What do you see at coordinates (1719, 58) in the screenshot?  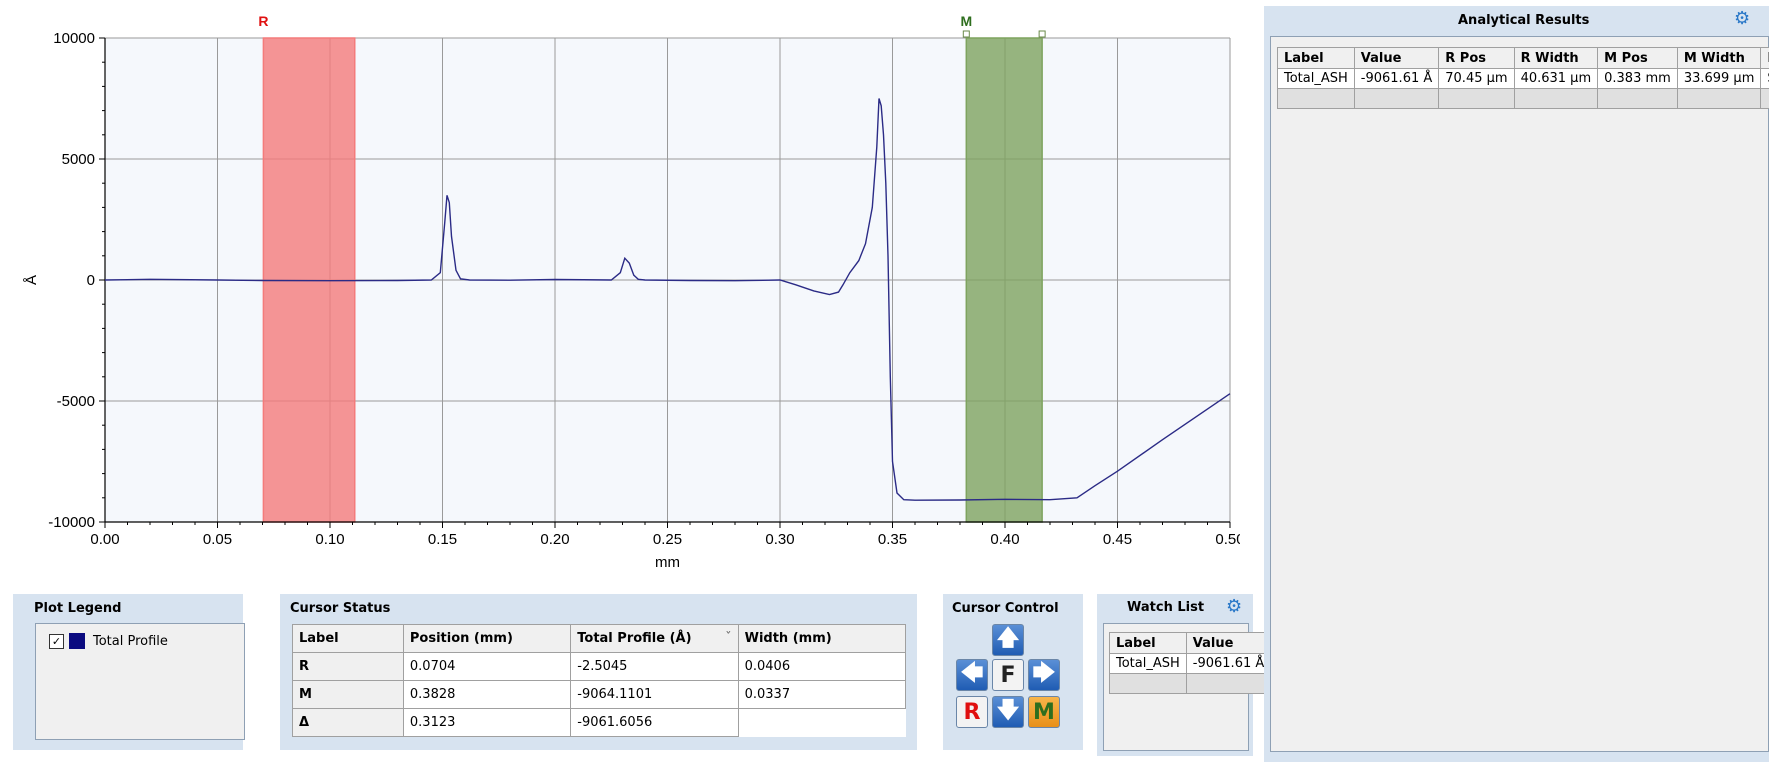 I see `col-header-m-width: M Width` at bounding box center [1719, 58].